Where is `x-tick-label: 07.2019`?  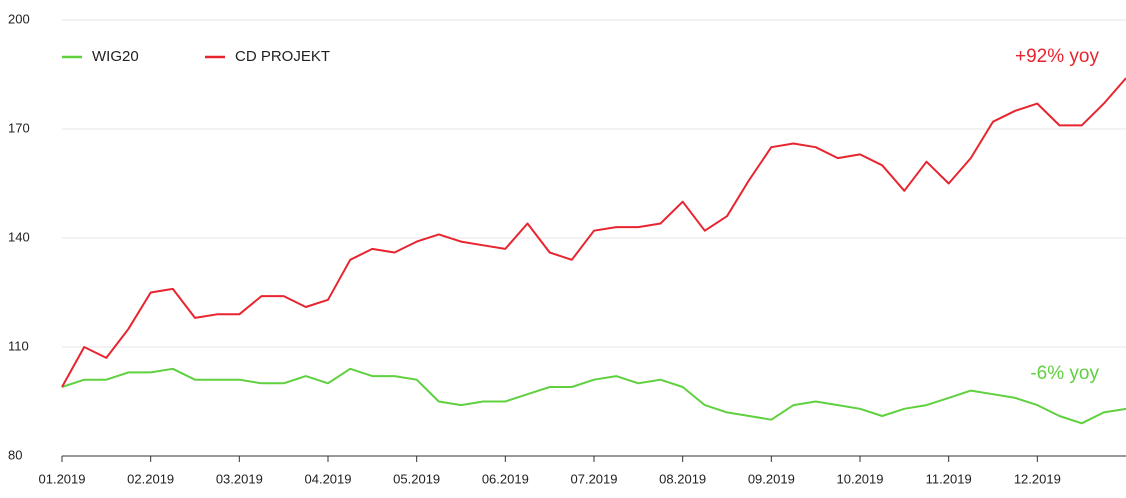
x-tick-label: 07.2019 is located at coordinates (594, 478).